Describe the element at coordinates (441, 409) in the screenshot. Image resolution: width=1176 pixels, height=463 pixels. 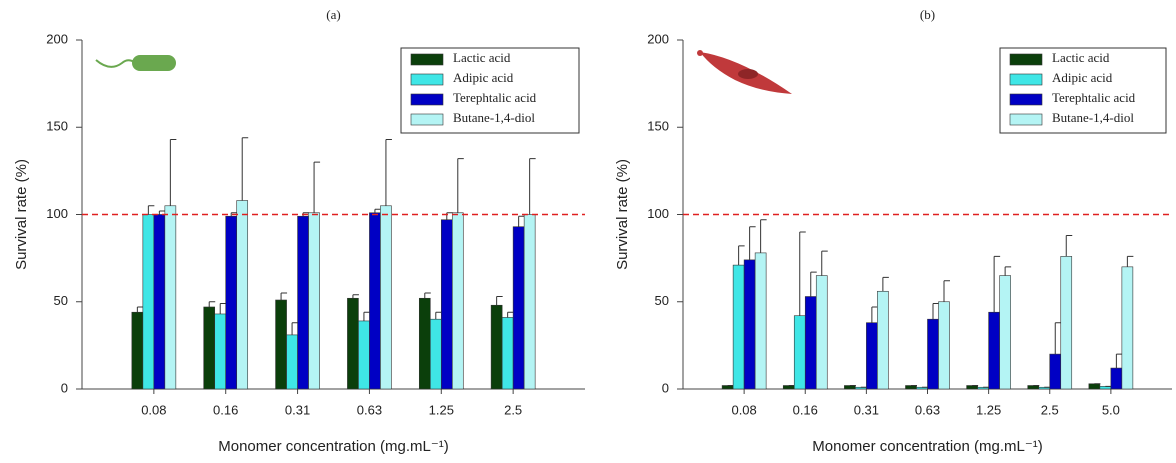
I see `x-tick-label: 1.25` at that location.